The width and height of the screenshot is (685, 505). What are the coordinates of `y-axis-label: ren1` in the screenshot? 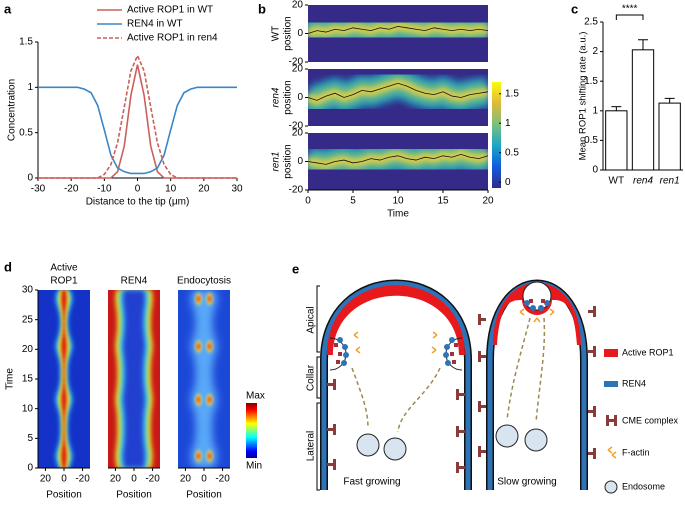 It's located at (276, 161).